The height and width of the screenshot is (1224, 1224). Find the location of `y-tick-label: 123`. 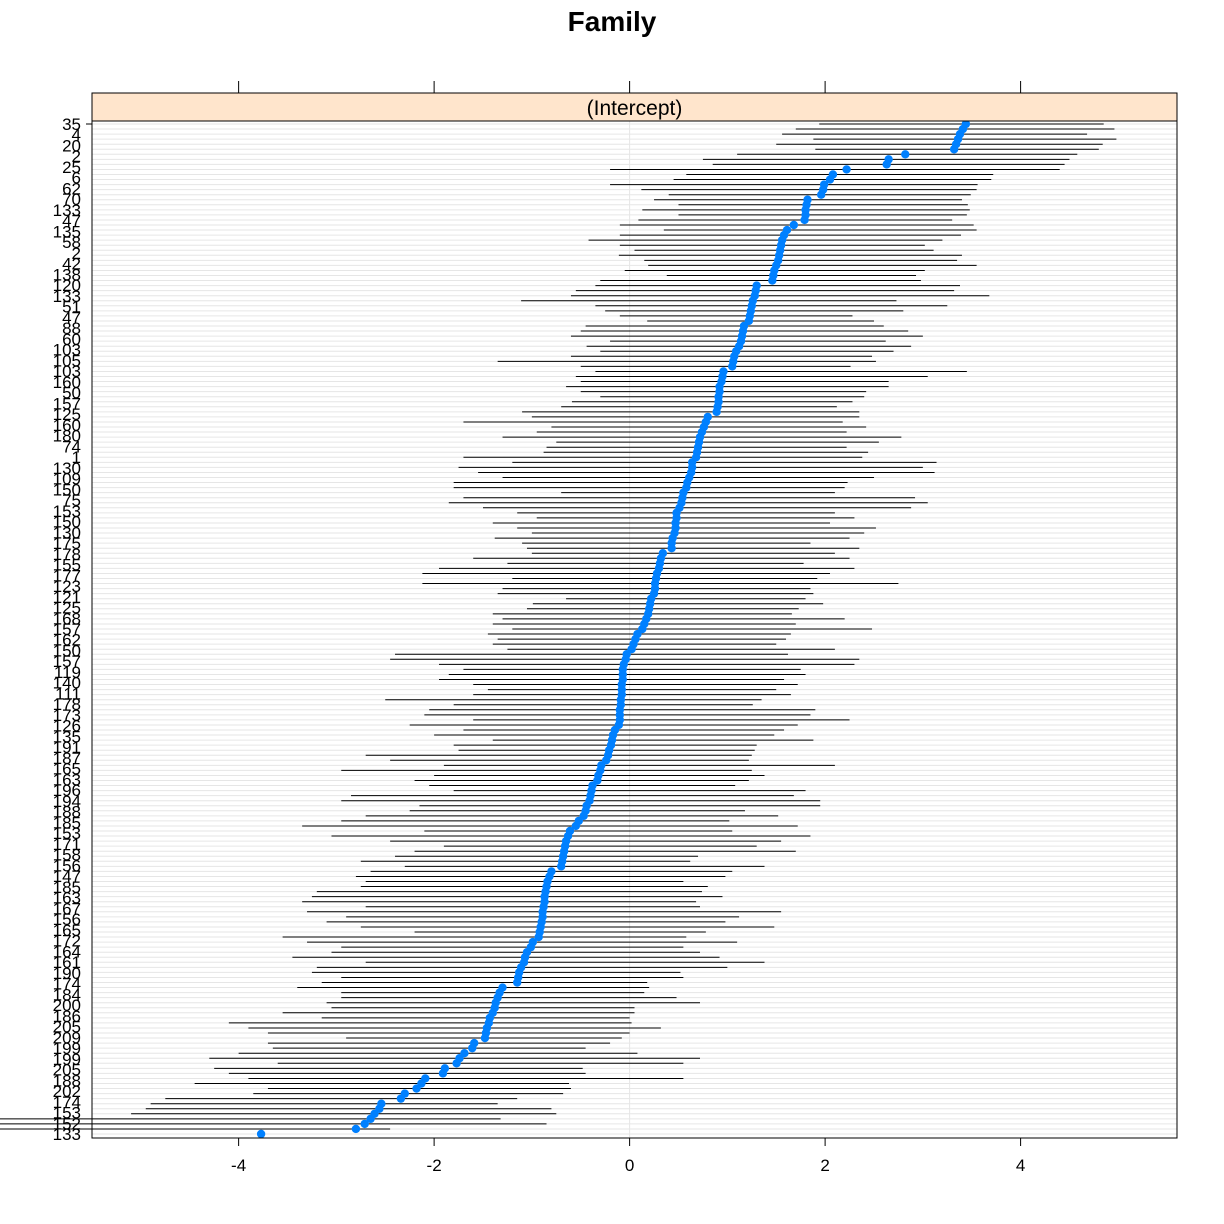

y-tick-label: 123 is located at coordinates (67, 586).